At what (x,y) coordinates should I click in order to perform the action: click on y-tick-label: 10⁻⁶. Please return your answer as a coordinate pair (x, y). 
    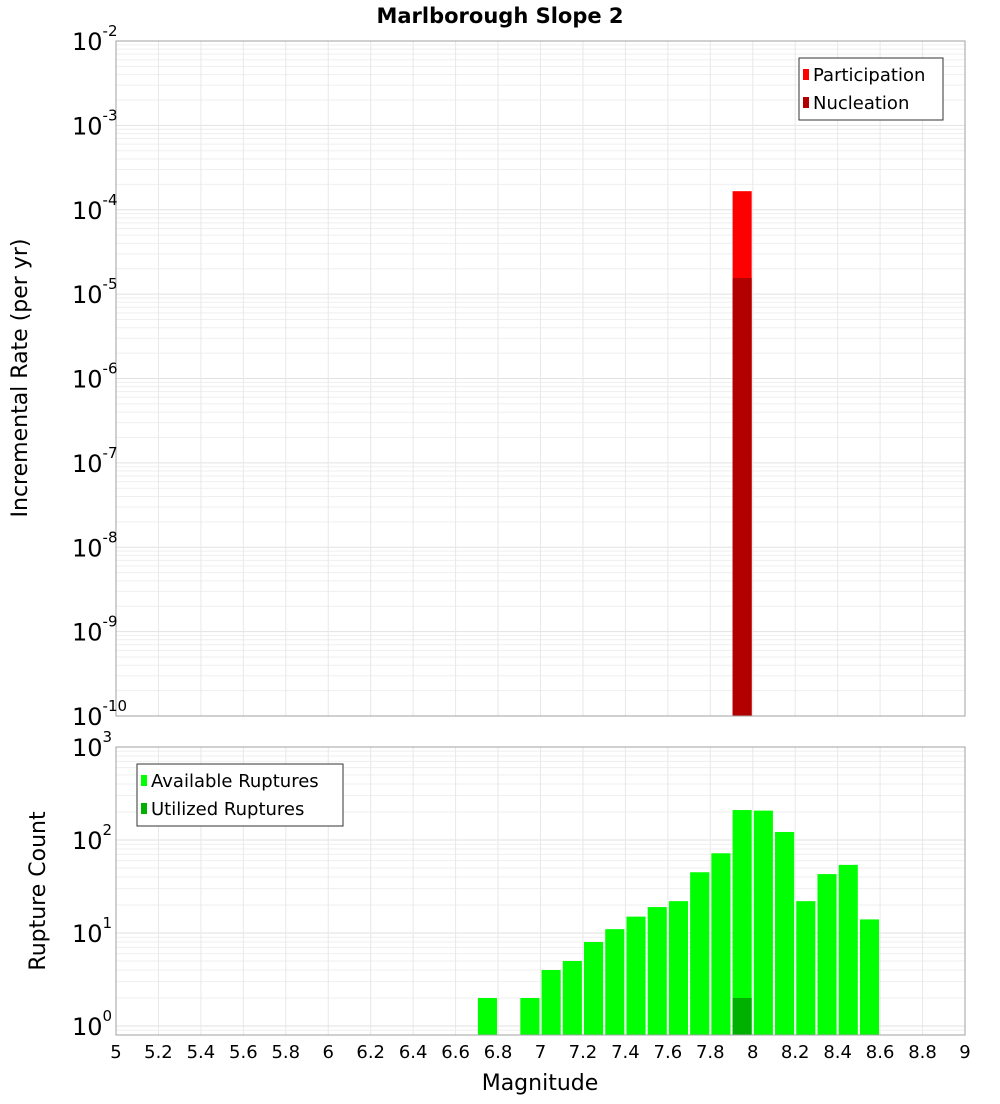
    Looking at the image, I should click on (95, 377).